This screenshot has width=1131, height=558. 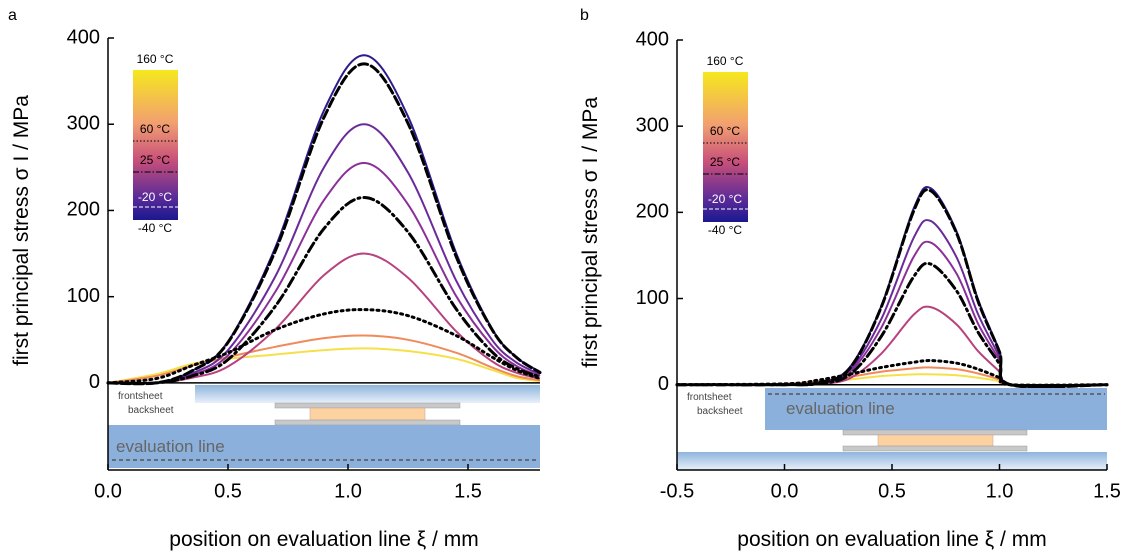 I want to click on panel-label: b, so click(x=584, y=15).